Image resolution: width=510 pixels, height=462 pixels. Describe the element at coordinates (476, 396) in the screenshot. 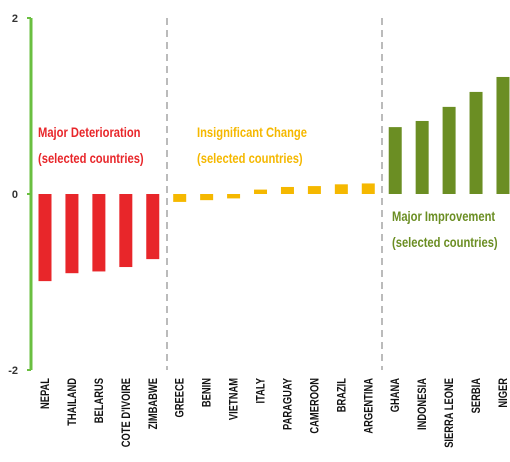

I see `x-tick-label: SERBIA` at that location.